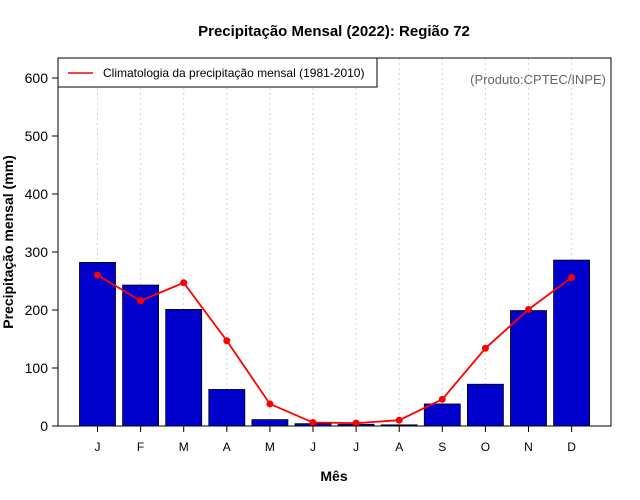 The image size is (640, 500). What do you see at coordinates (227, 447) in the screenshot?
I see `x-tick-label-3: A` at bounding box center [227, 447].